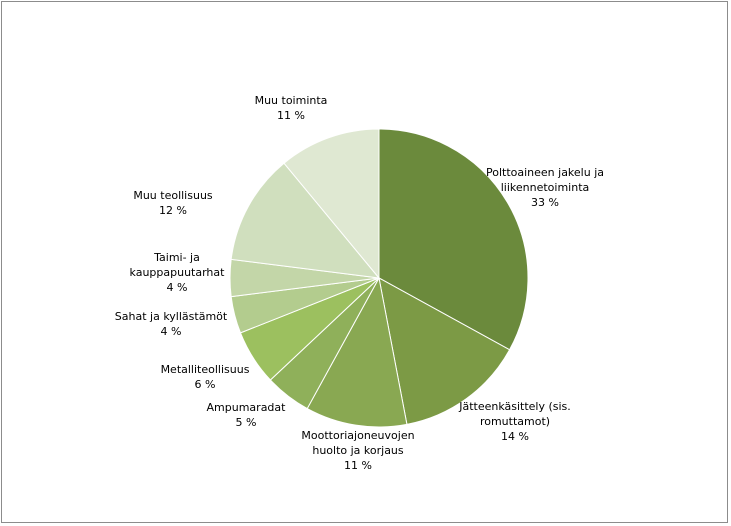 This screenshot has height=526, width=731. What do you see at coordinates (246, 422) in the screenshot?
I see `slice-value-label: 5 %` at bounding box center [246, 422].